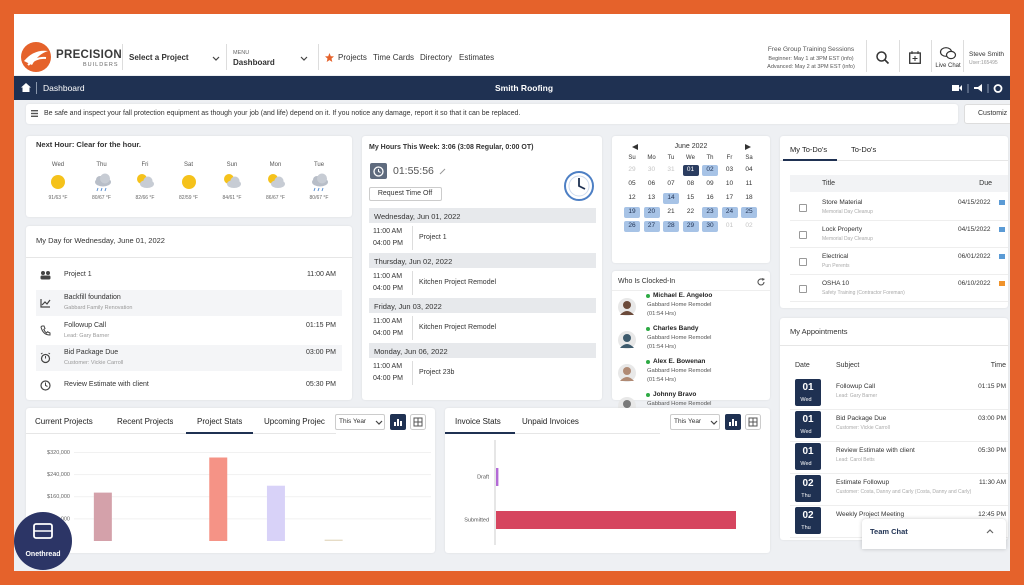 The width and height of the screenshot is (1024, 585). Describe the element at coordinates (600, 492) in the screenshot. I see `invoice-chart: Draft Submitted` at that location.